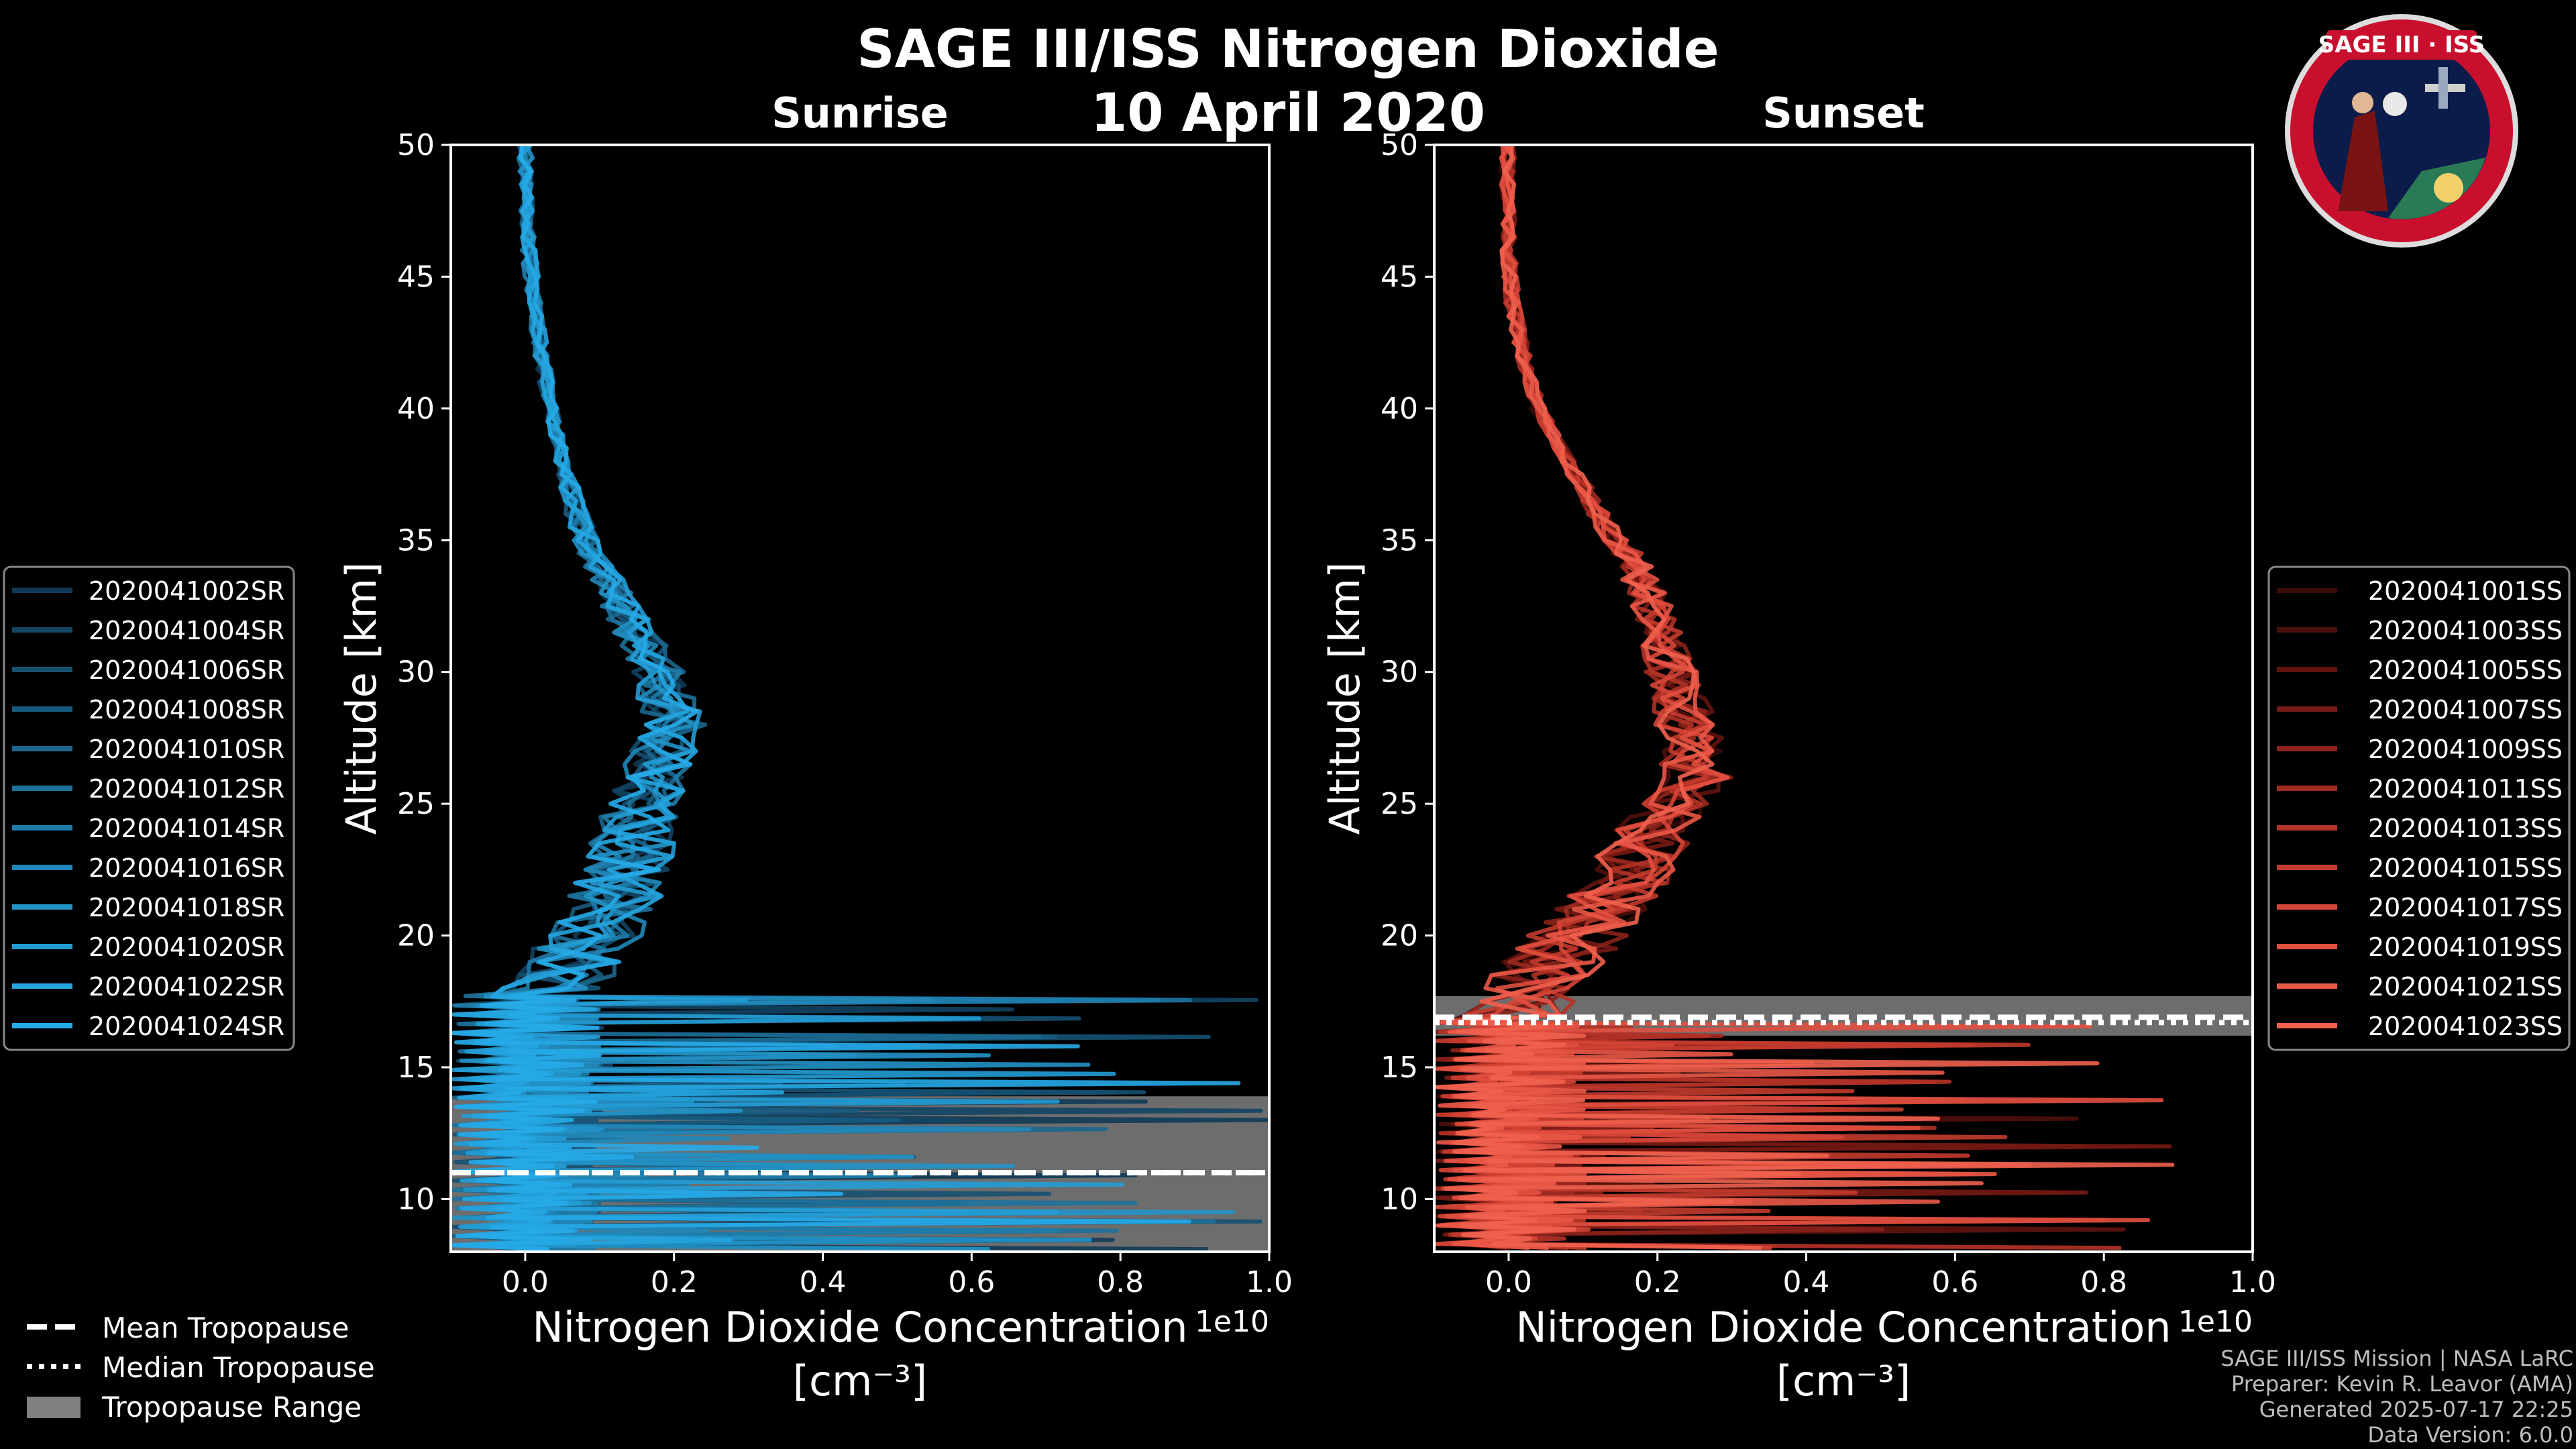 The image size is (2576, 1449). What do you see at coordinates (674, 1282) in the screenshot?
I see `sunrise-x-tick-label: 0.2` at bounding box center [674, 1282].